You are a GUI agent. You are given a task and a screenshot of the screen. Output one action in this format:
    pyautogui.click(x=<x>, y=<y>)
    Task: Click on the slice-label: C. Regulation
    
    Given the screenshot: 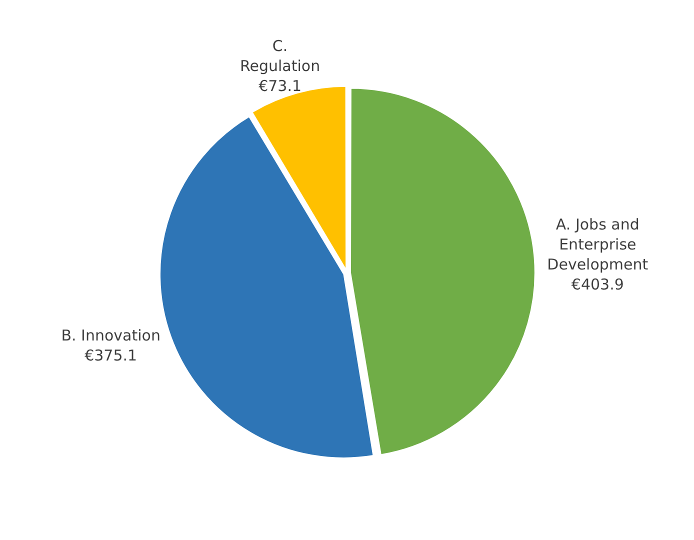 What is the action you would take?
    pyautogui.click(x=280, y=55)
    